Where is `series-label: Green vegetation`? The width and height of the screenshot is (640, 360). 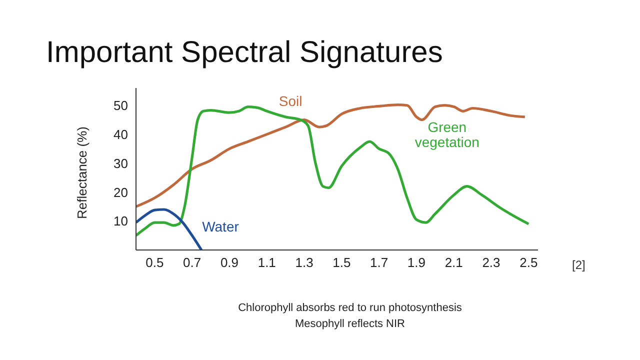
series-label: Green vegetation is located at coordinates (447, 134).